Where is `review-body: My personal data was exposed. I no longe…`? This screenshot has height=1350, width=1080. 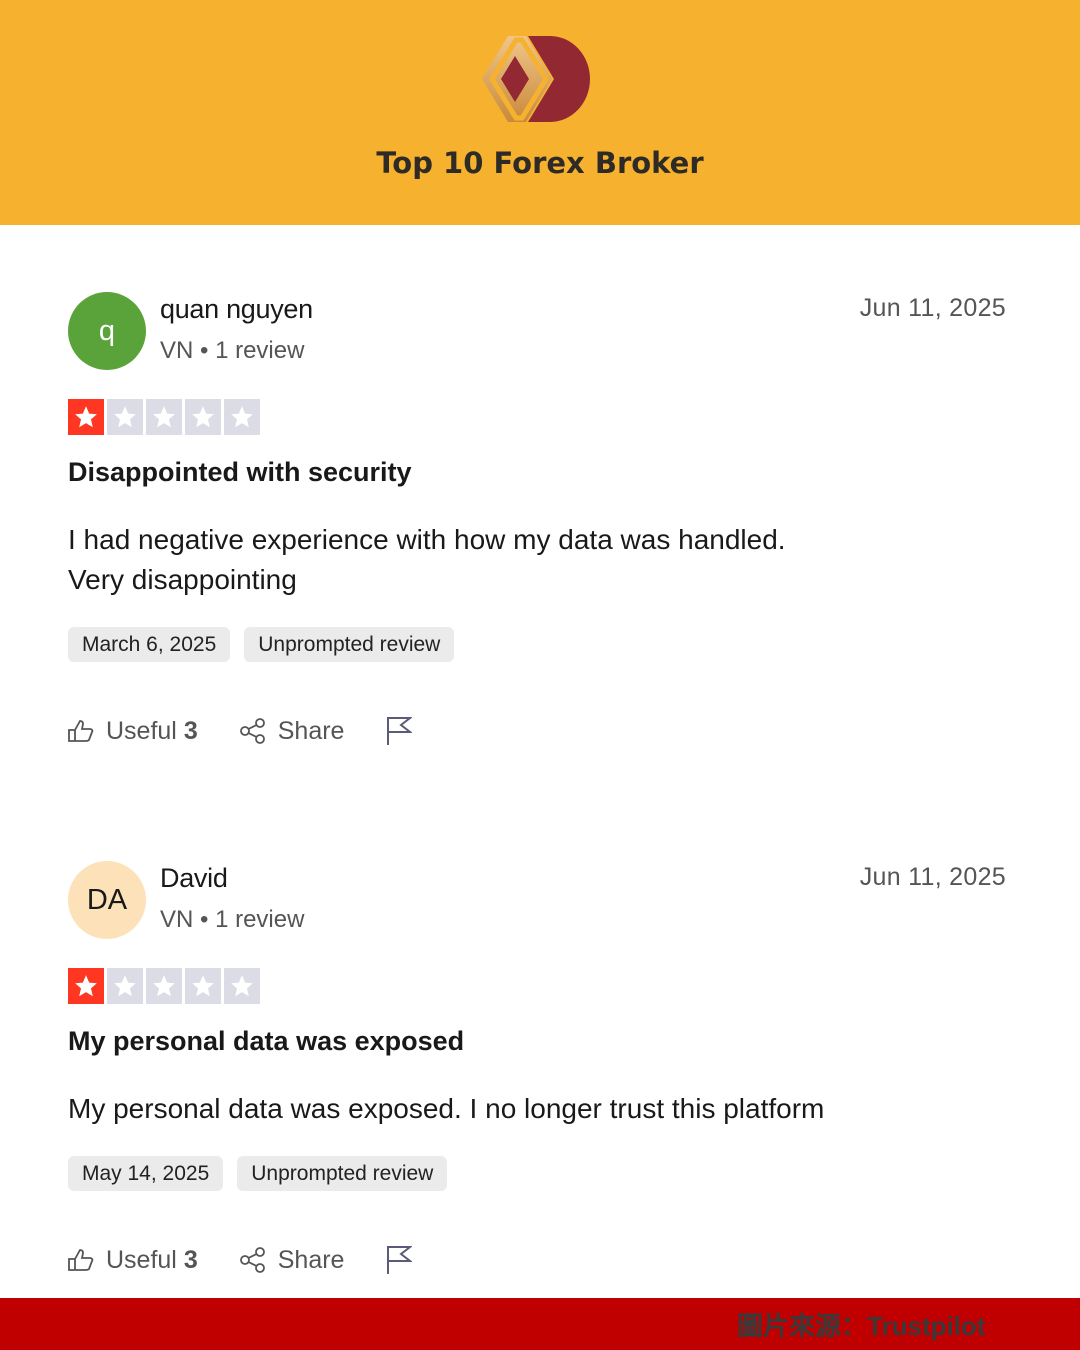
review-body: My personal data was exposed. I no longe… is located at coordinates (518, 1109).